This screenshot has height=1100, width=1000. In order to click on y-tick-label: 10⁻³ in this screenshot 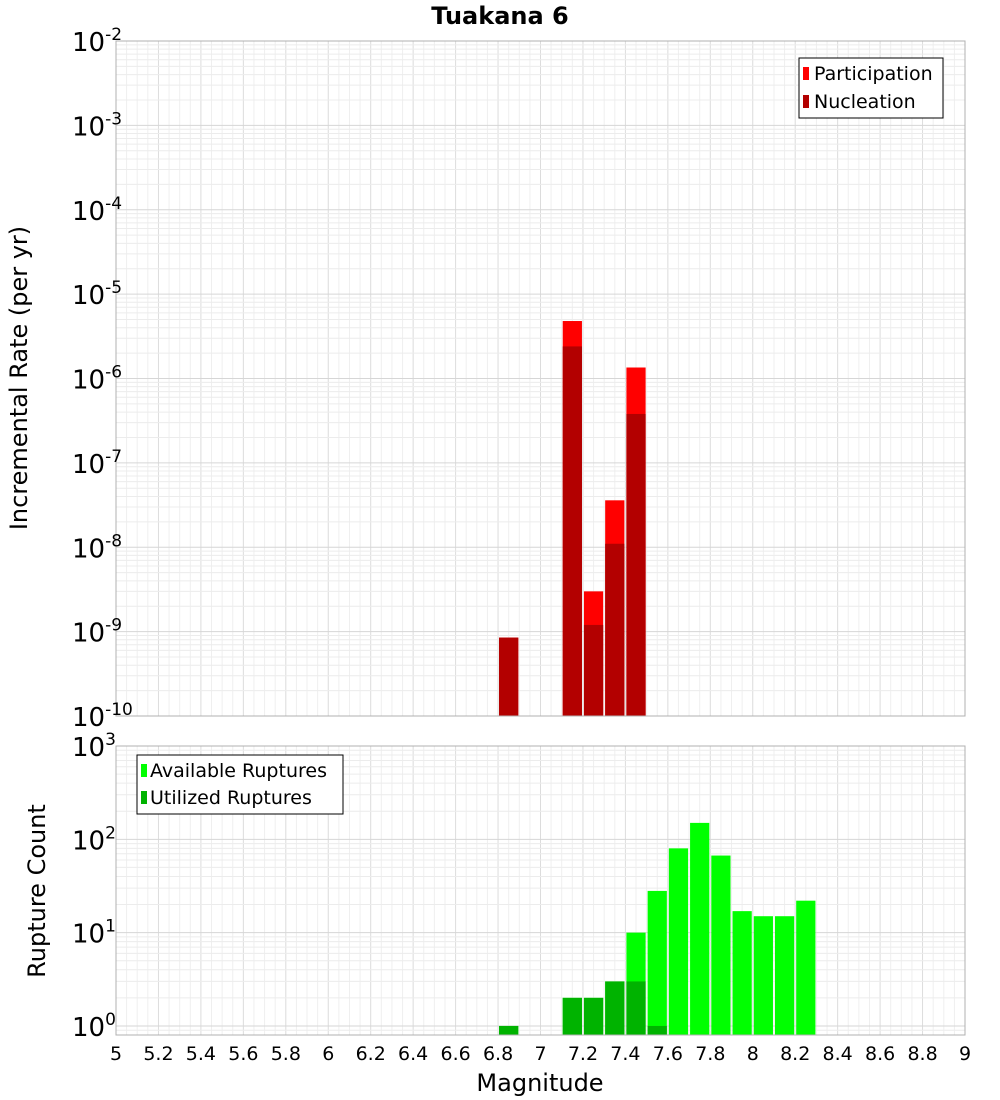, I will do `click(97, 125)`.